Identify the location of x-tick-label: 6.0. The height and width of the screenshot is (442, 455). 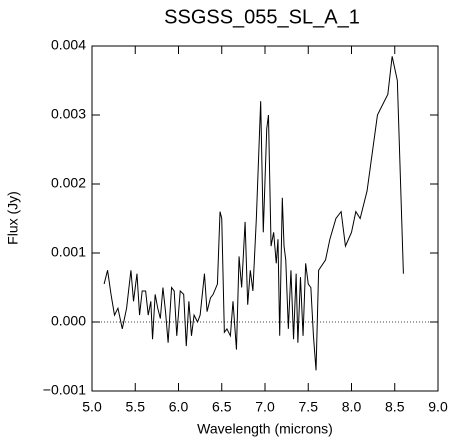
(179, 407).